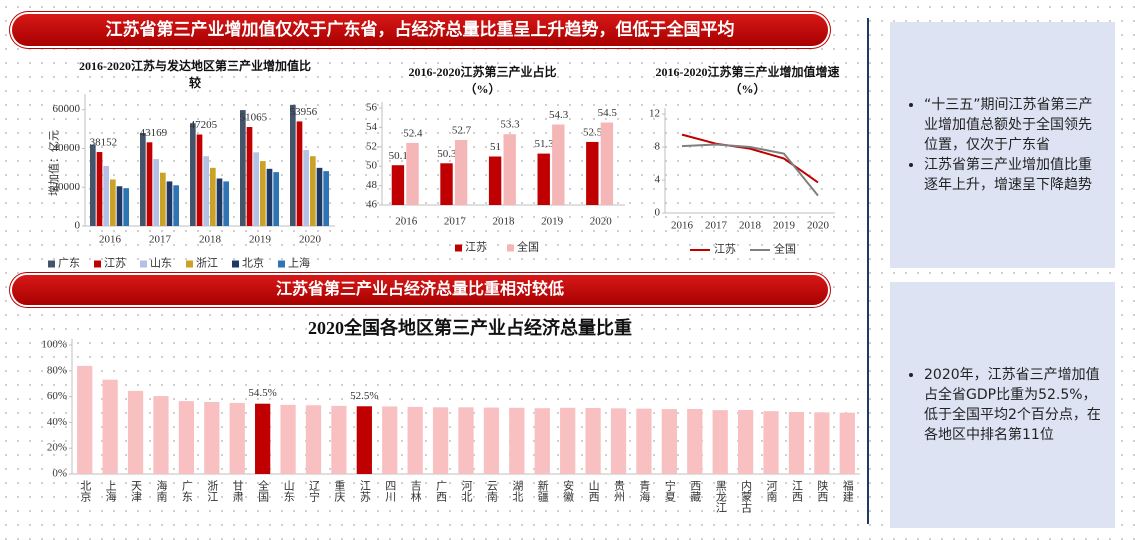  Describe the element at coordinates (210, 240) in the screenshot. I see `x-tick-label: 2018` at that location.